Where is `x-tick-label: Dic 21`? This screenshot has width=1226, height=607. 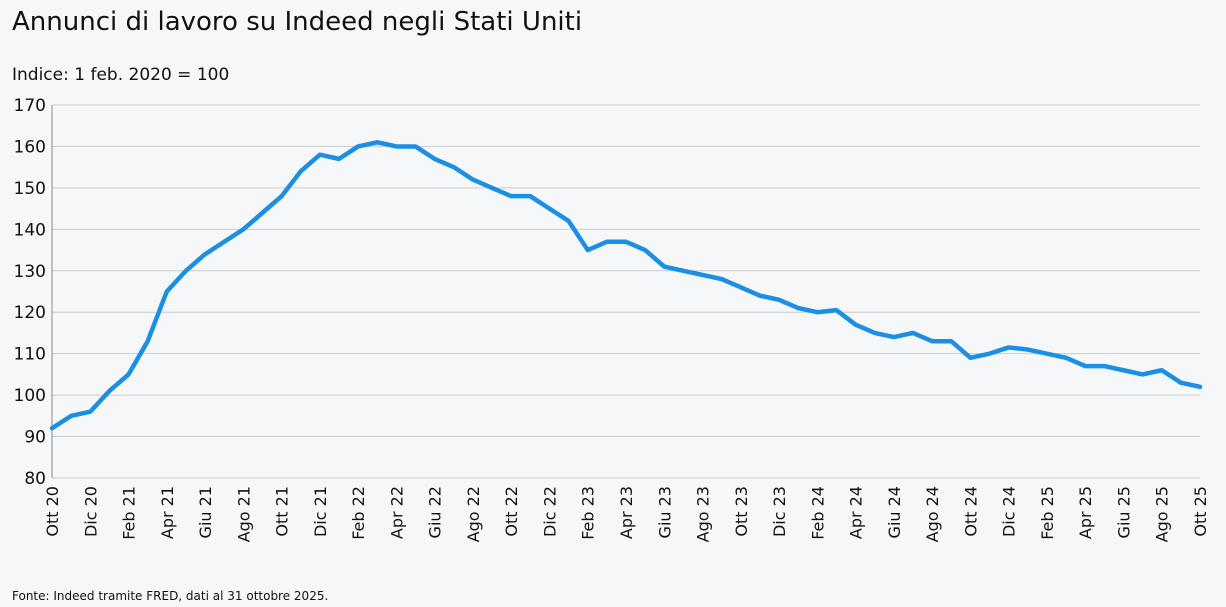 x-tick-label: Dic 21 is located at coordinates (320, 511).